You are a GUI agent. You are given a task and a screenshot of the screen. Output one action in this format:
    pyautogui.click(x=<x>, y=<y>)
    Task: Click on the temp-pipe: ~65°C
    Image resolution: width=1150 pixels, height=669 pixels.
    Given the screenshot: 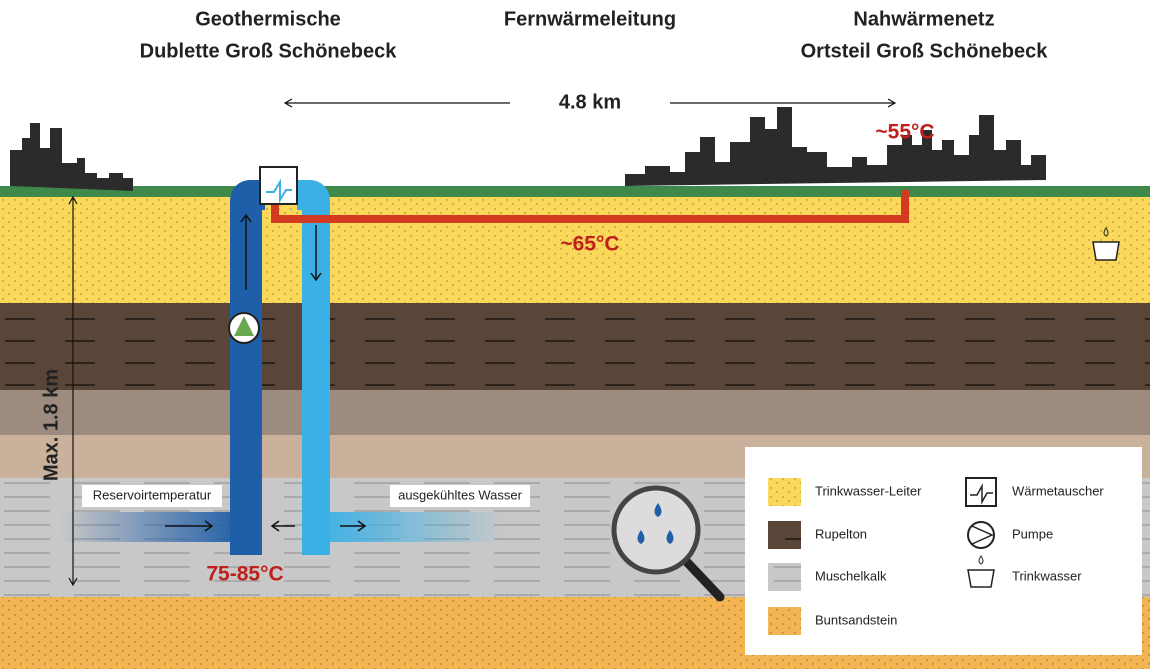 What is the action you would take?
    pyautogui.click(x=589, y=244)
    